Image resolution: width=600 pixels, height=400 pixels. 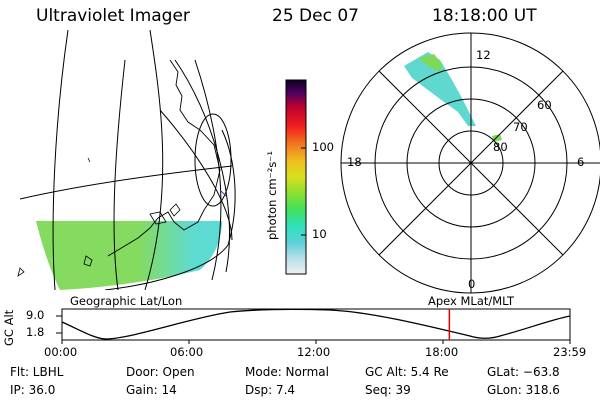 I want to click on ip-readout: IP: 36.0, so click(x=33, y=390).